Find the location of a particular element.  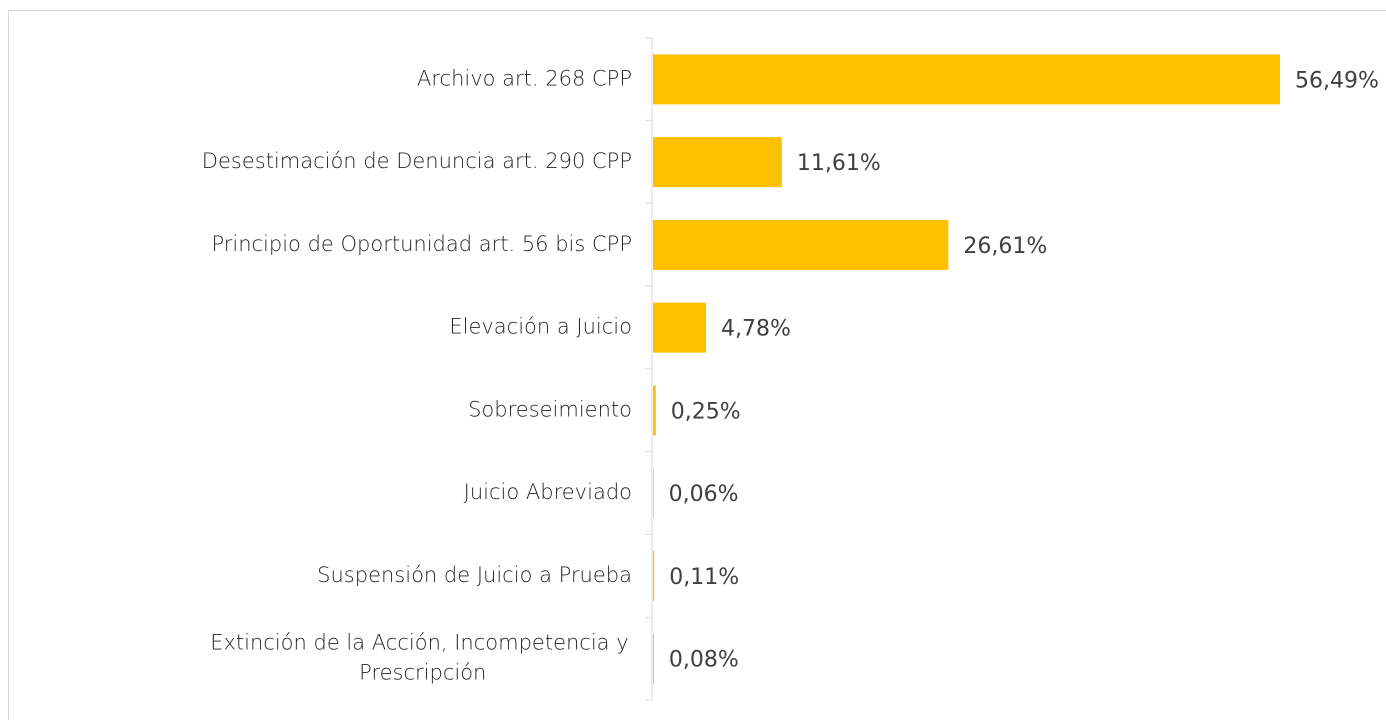

category-label: Sobreseimiento is located at coordinates (550, 409).